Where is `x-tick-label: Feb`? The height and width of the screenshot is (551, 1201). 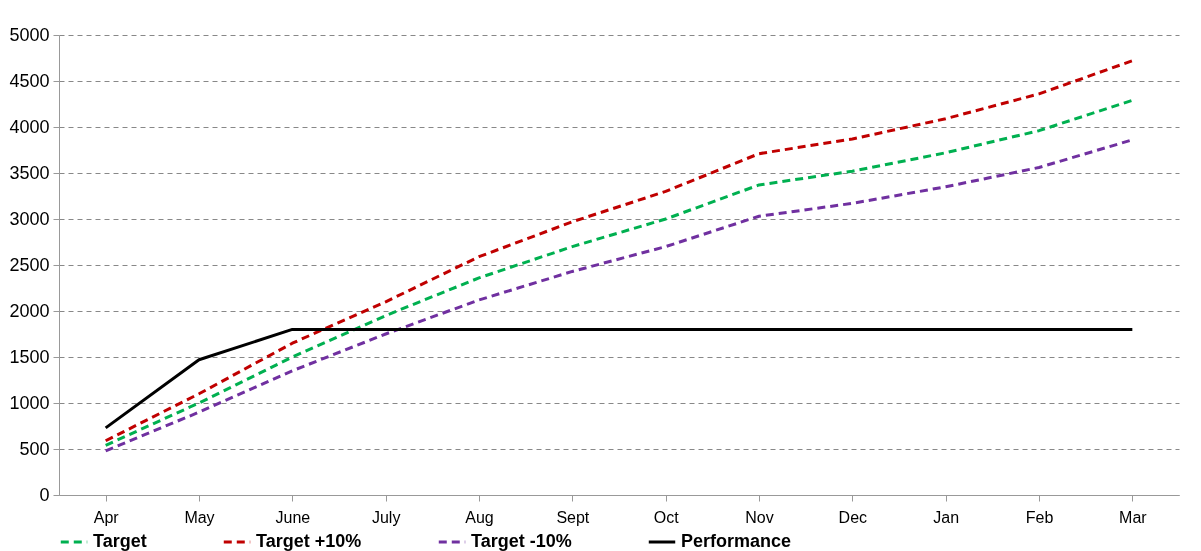 x-tick-label: Feb is located at coordinates (1039, 517).